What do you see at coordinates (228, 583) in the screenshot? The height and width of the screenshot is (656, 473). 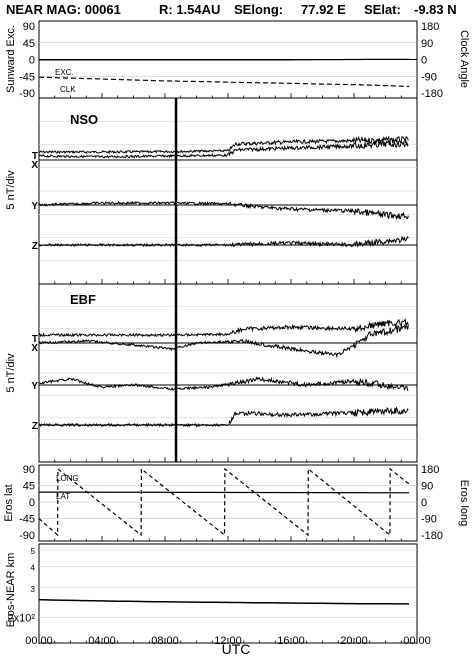 I see `panel-range-grid` at bounding box center [228, 583].